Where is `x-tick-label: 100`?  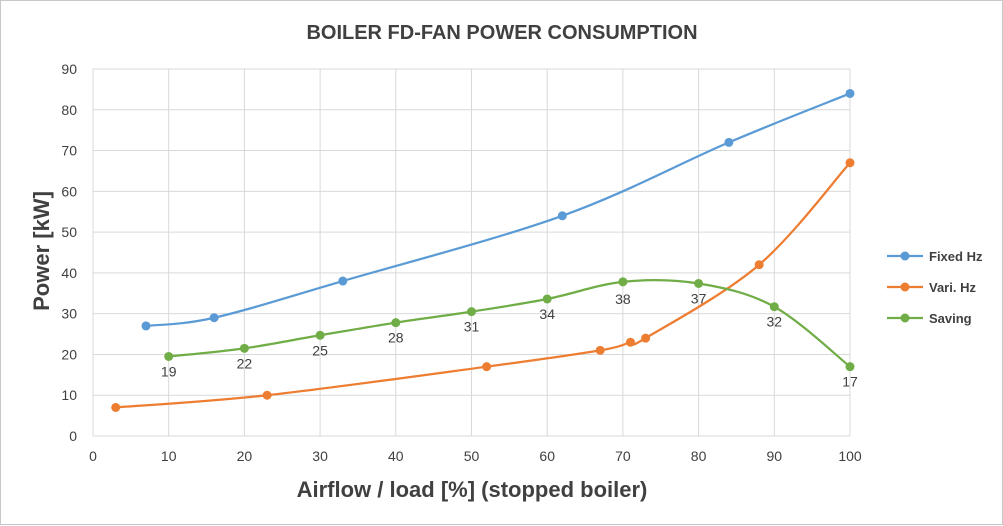
x-tick-label: 100 is located at coordinates (850, 456).